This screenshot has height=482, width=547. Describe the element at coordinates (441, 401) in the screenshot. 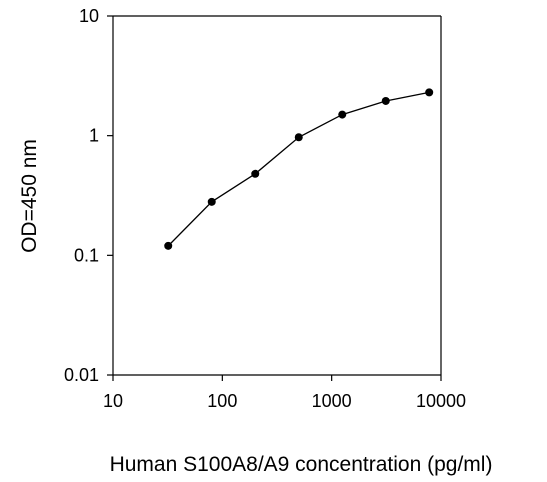

I see `x-tick-label: 10000` at that location.